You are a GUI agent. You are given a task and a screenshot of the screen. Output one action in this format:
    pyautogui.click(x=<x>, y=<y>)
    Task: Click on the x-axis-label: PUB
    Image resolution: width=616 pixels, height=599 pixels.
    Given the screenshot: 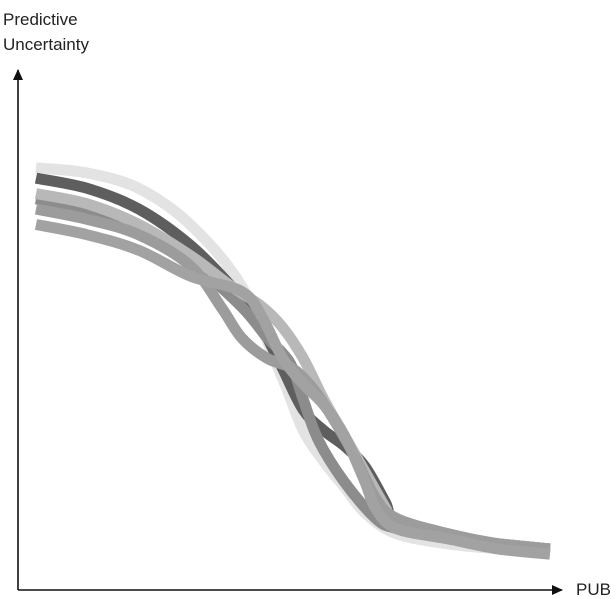 What is the action you would take?
    pyautogui.click(x=593, y=589)
    